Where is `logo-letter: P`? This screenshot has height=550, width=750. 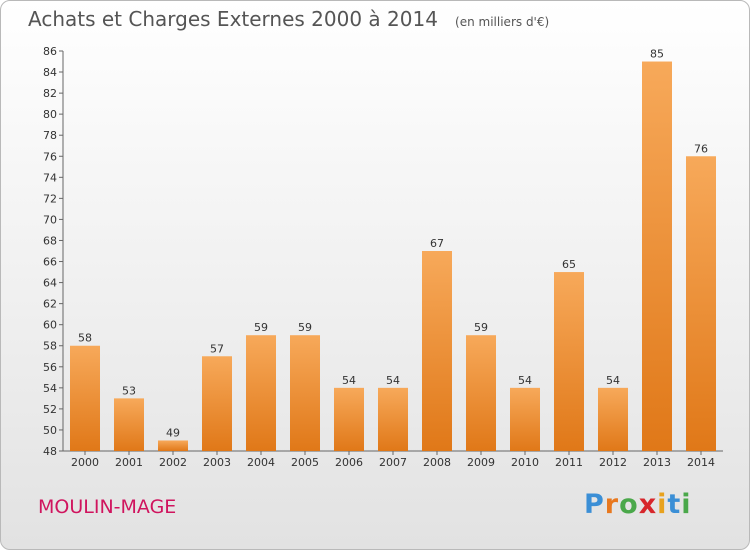 logo-letter: P is located at coordinates (594, 504).